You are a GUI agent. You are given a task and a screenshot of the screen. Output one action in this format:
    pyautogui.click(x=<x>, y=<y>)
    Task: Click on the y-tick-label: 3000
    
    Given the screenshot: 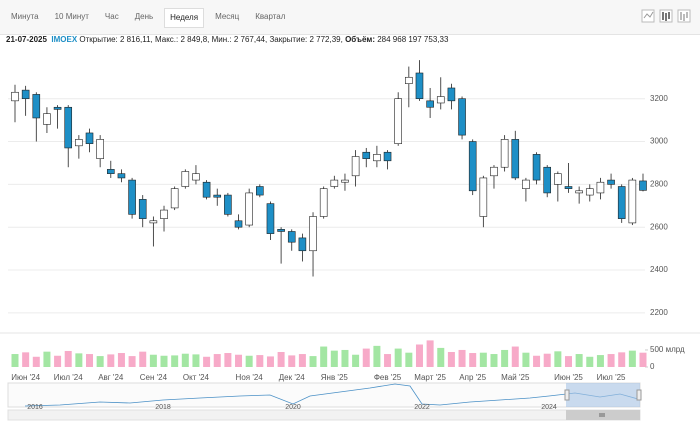 What is the action you would take?
    pyautogui.click(x=659, y=141)
    